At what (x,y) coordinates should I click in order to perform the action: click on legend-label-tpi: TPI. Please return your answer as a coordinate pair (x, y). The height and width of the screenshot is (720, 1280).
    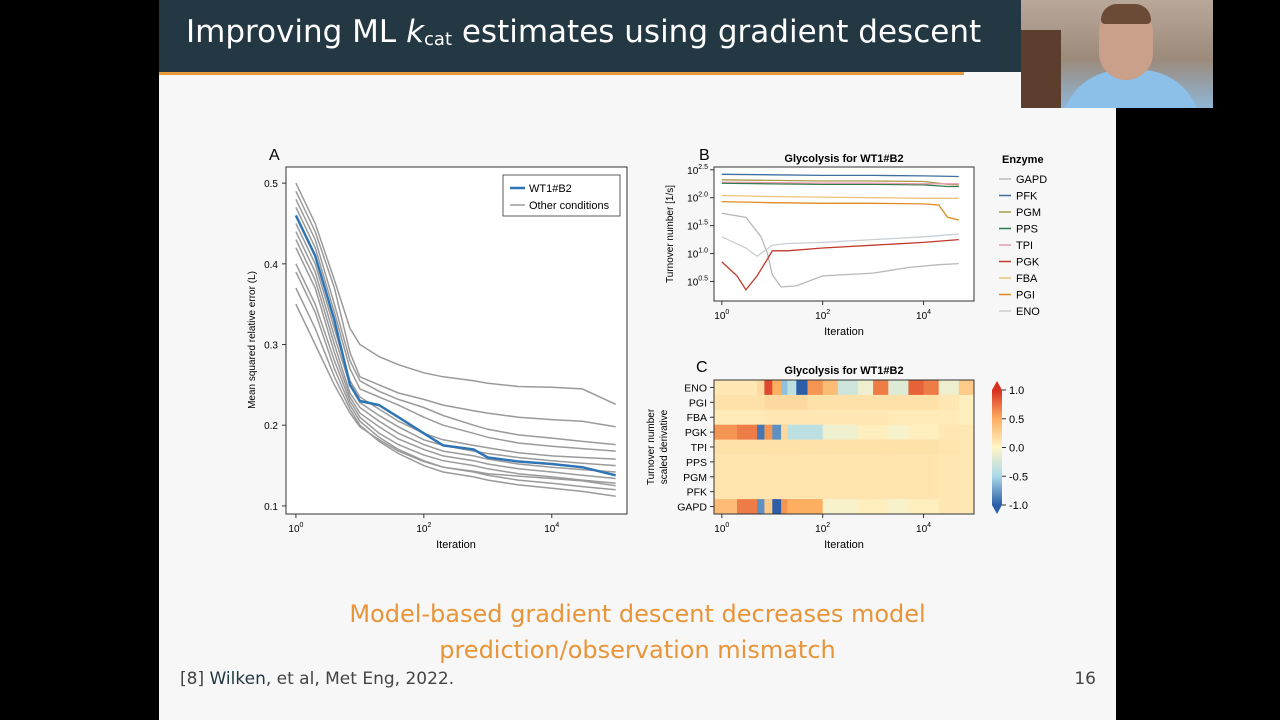
    Looking at the image, I should click on (1024, 246).